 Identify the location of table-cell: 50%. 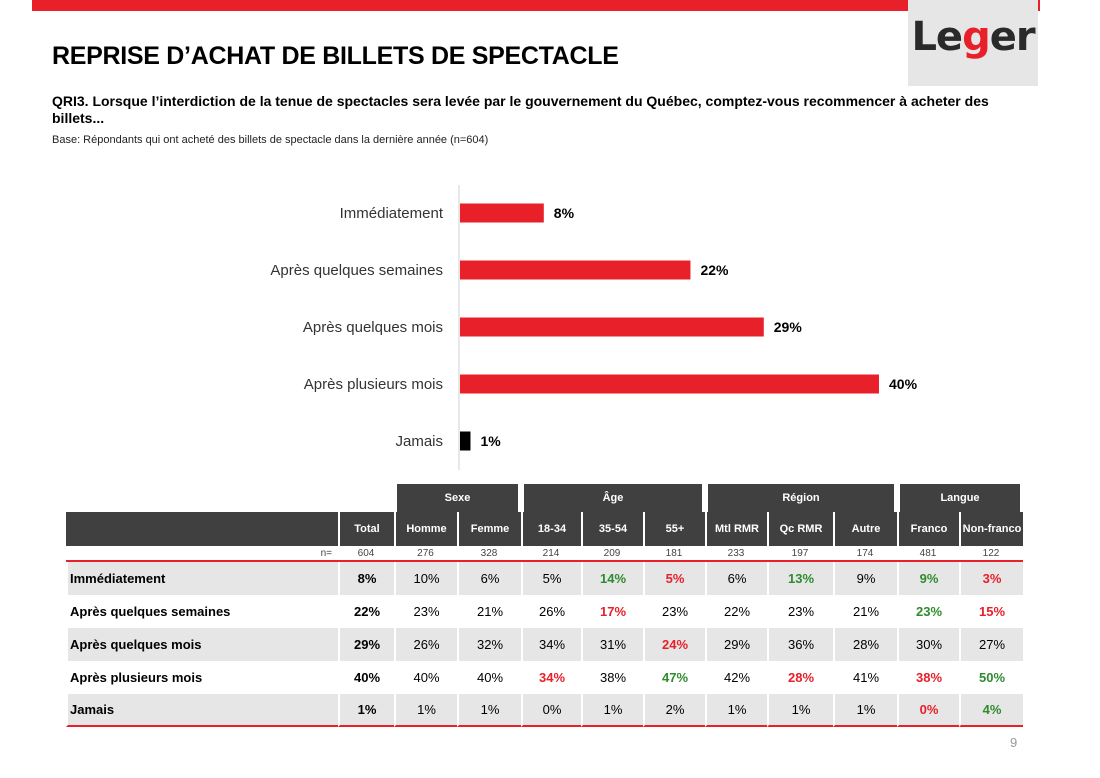
(991, 677).